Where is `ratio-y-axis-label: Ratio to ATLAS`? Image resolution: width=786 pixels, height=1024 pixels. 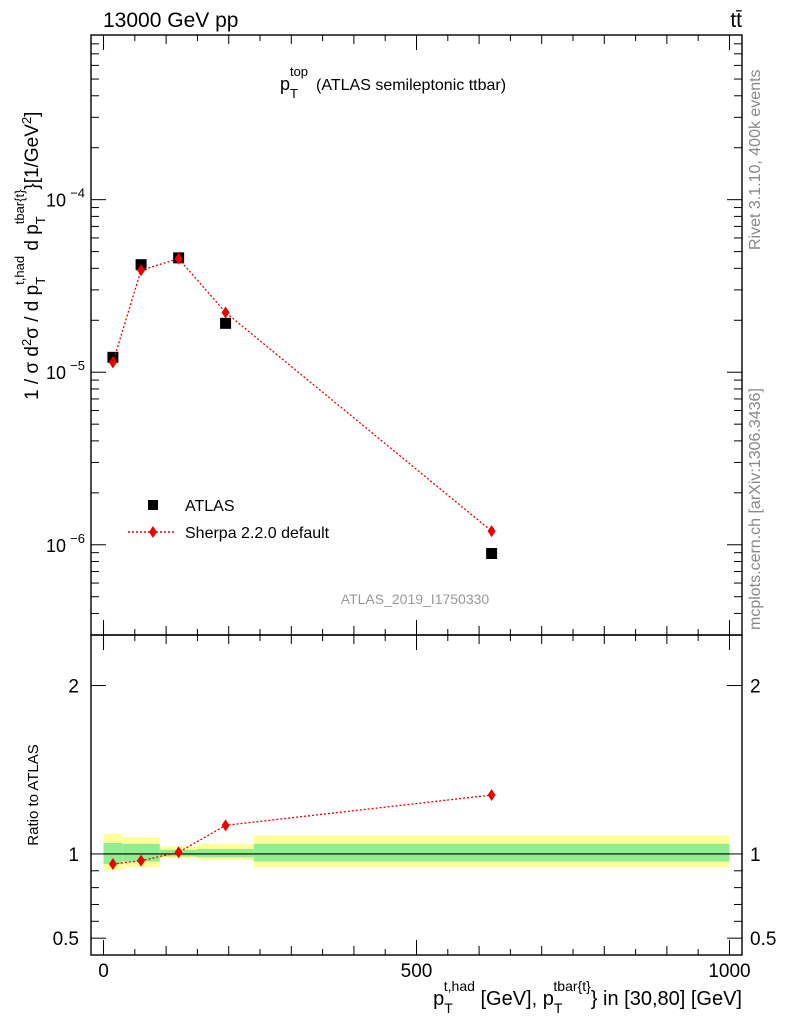 ratio-y-axis-label: Ratio to ATLAS is located at coordinates (33, 794).